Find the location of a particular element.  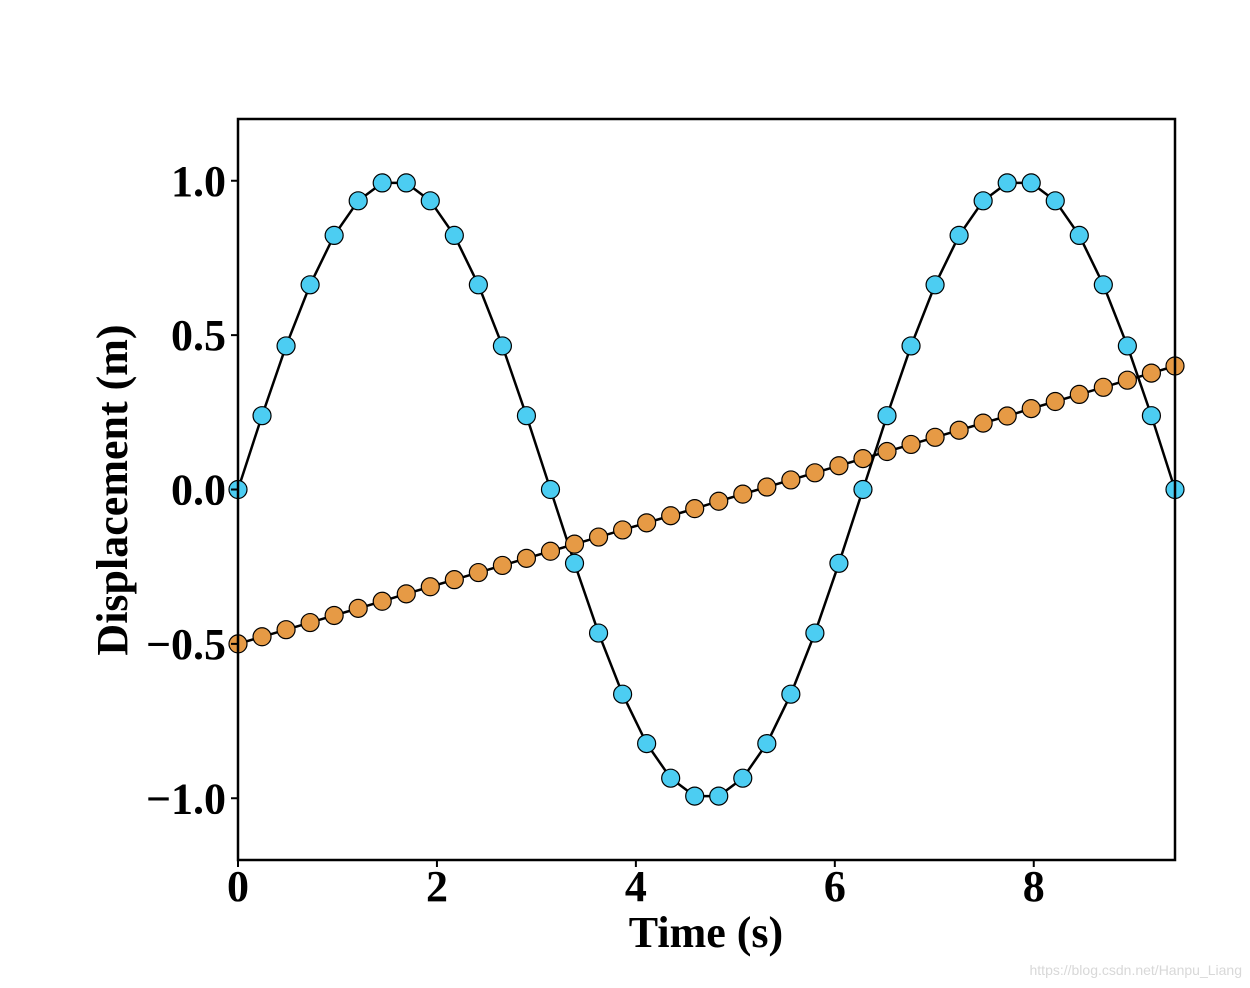

y-tick-label: −1.0 is located at coordinates (186, 798).